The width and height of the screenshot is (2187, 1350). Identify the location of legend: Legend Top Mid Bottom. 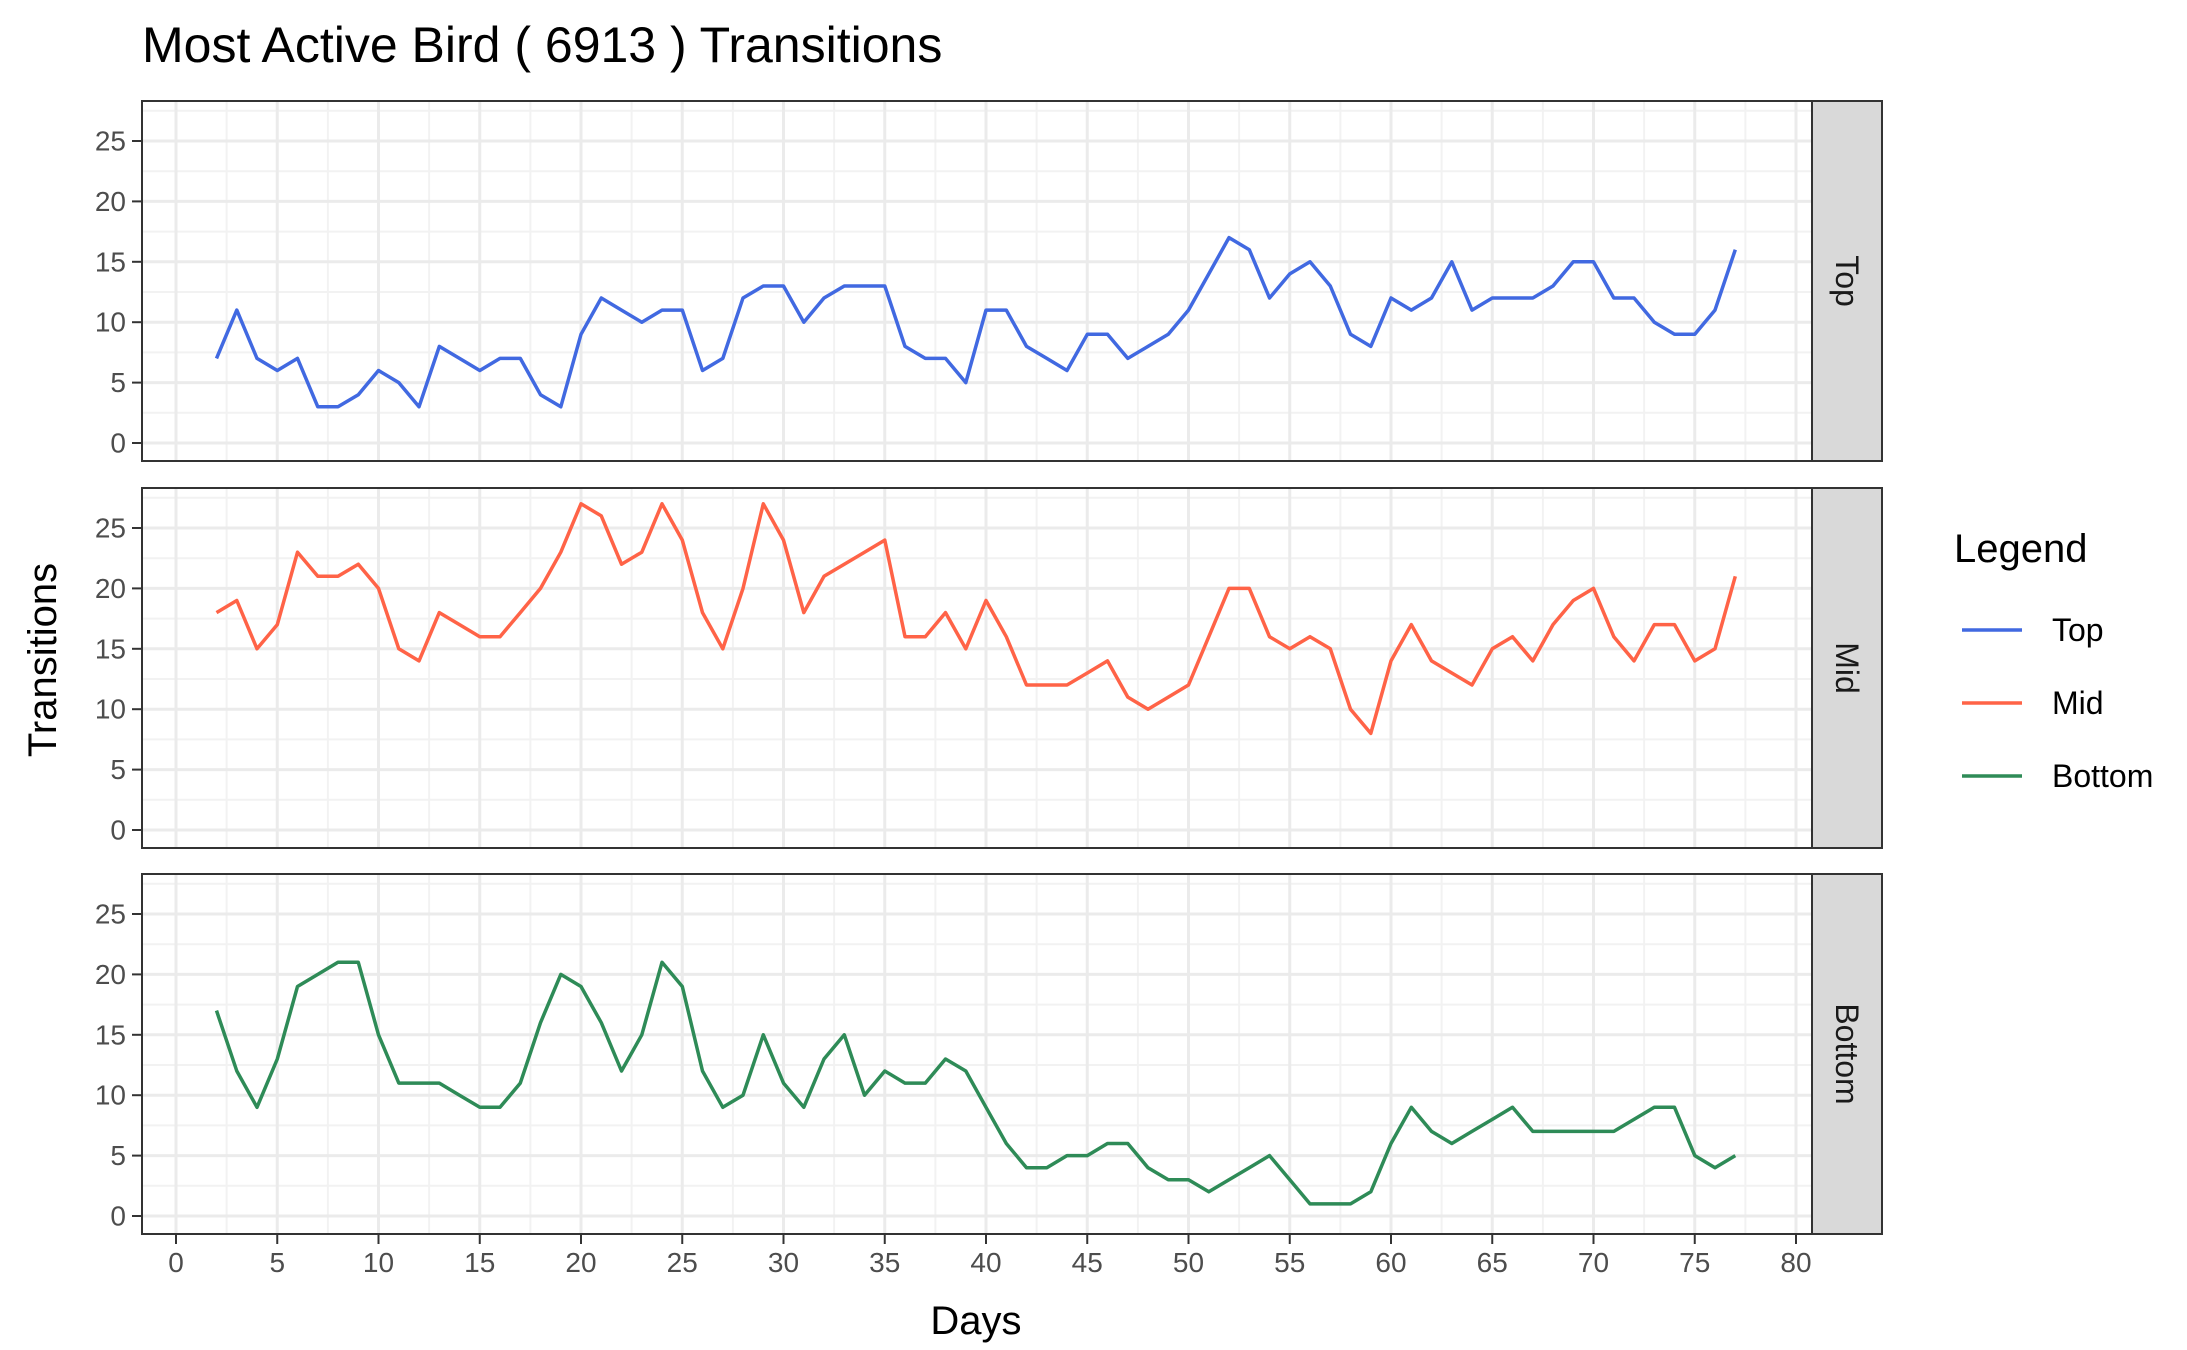
(2053, 660).